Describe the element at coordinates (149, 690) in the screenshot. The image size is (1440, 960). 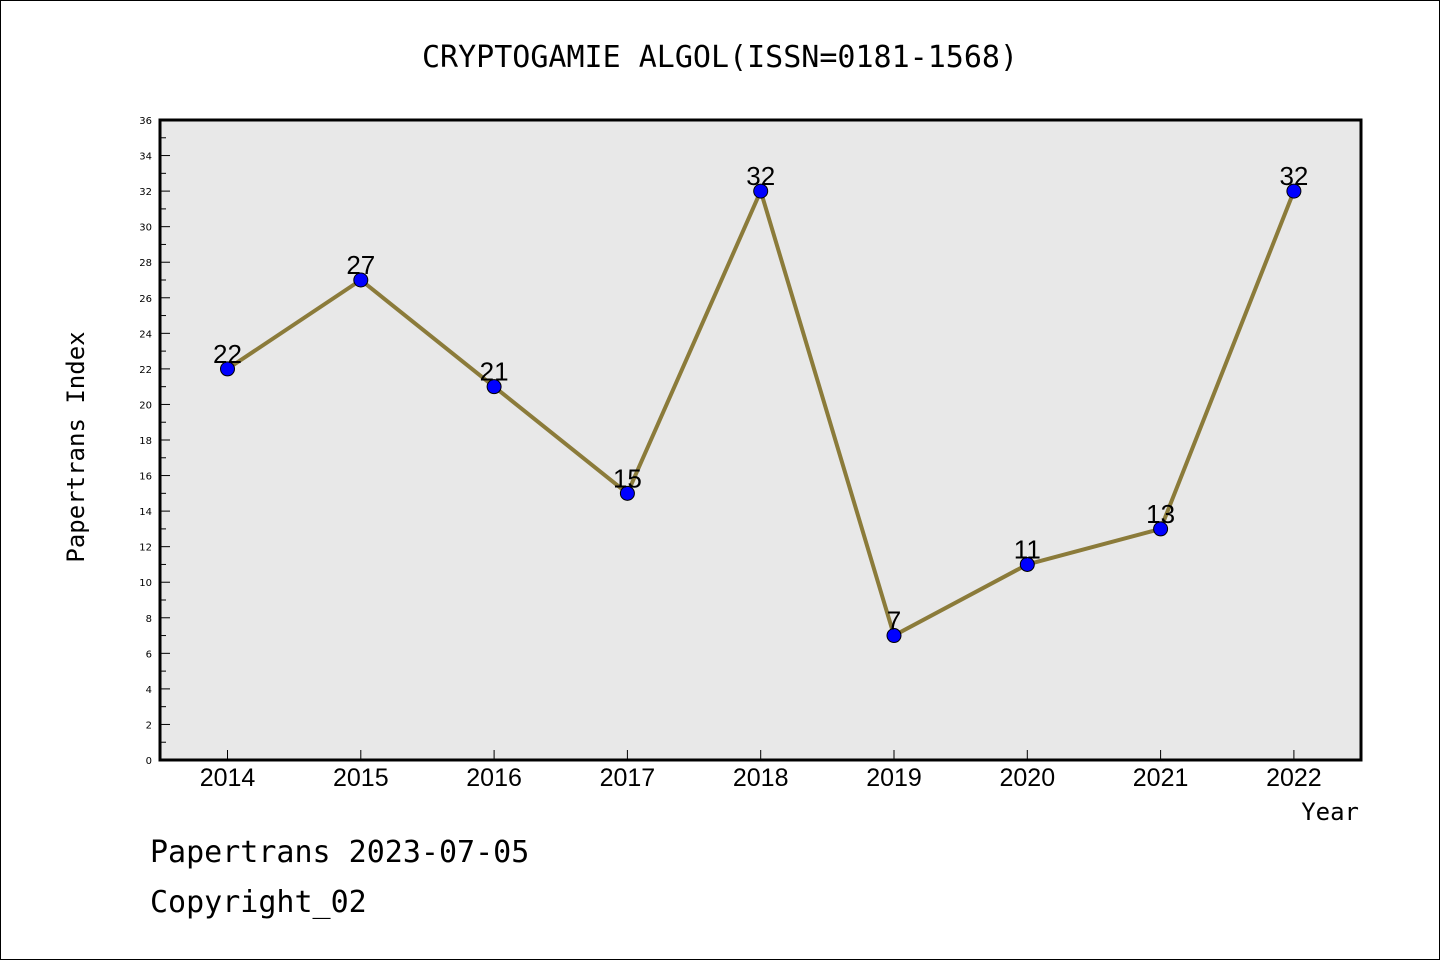
I see `y-tick-label: 4` at that location.